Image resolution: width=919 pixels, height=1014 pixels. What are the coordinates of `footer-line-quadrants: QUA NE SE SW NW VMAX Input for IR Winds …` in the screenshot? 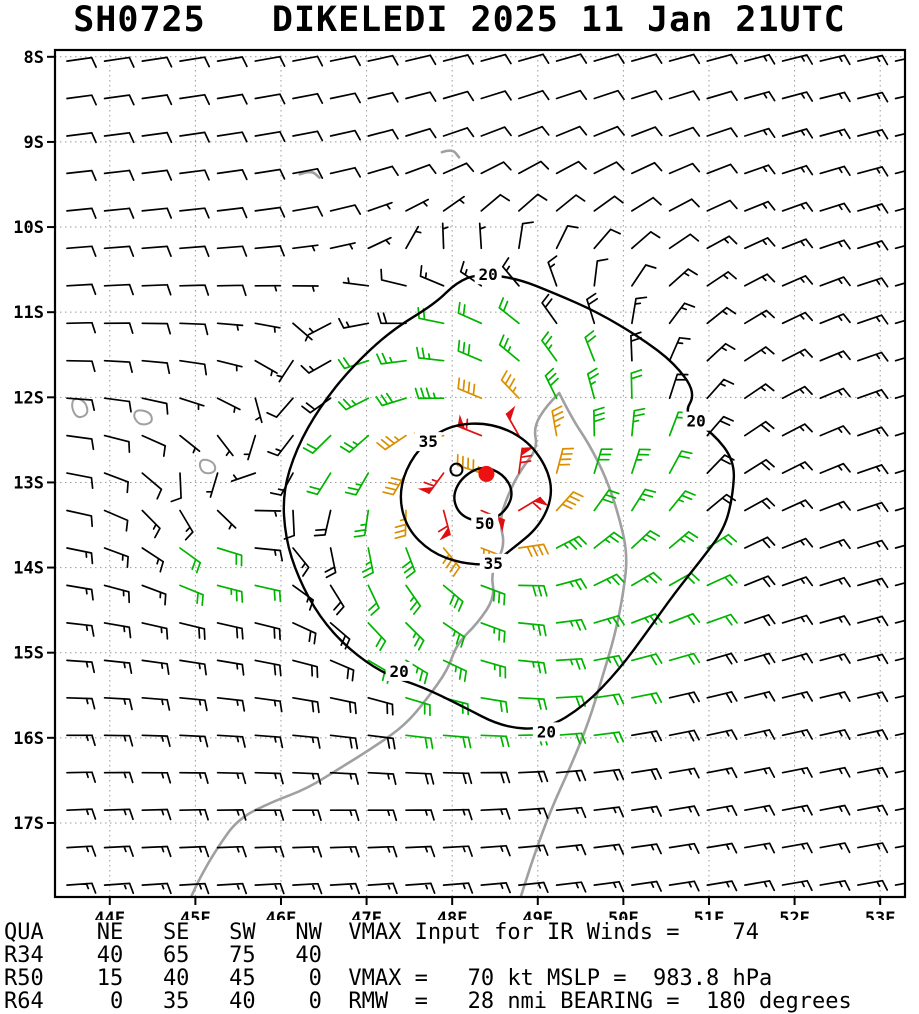 It's located at (381, 932).